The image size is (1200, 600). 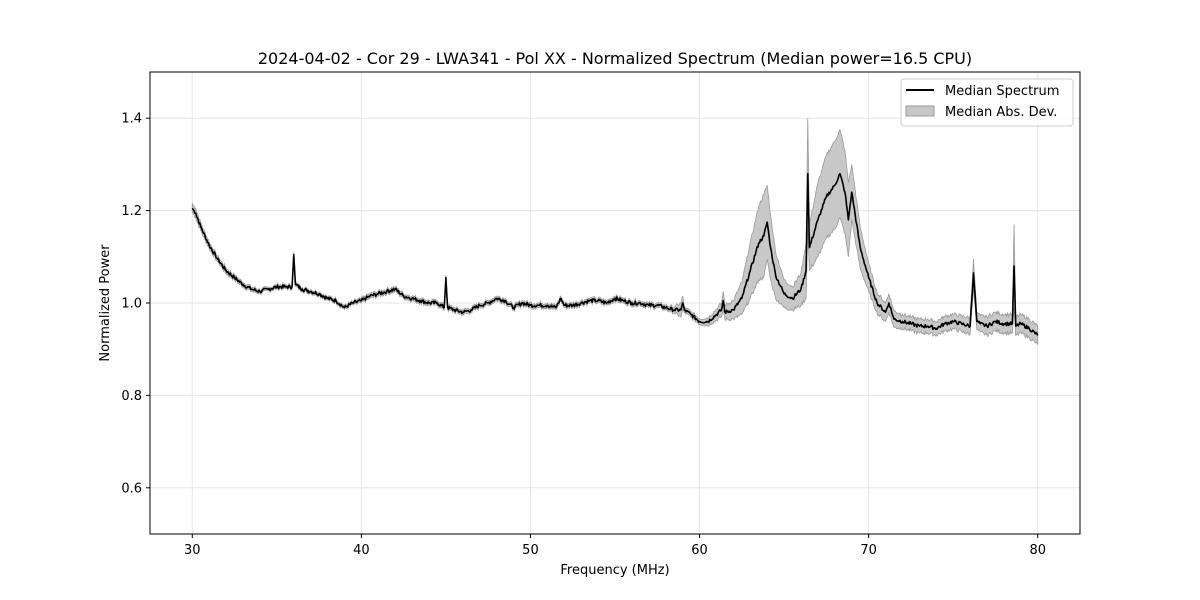 I want to click on legend: Median Spectrum Median Abs. Dev., so click(x=987, y=102).